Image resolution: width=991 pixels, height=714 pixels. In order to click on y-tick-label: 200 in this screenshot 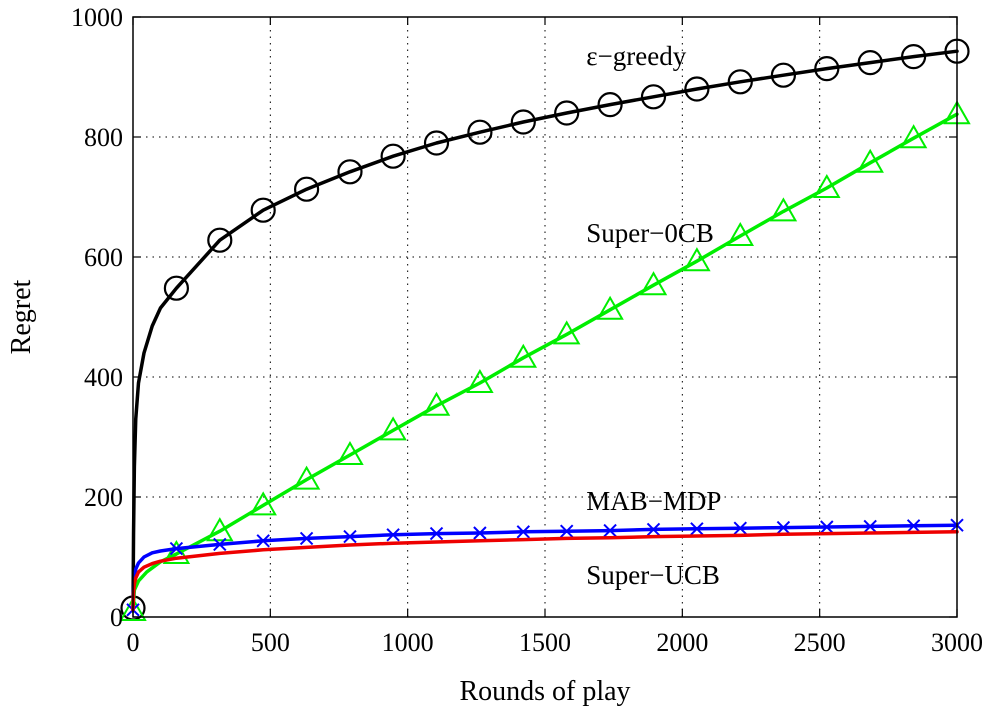, I will do `click(103, 497)`.